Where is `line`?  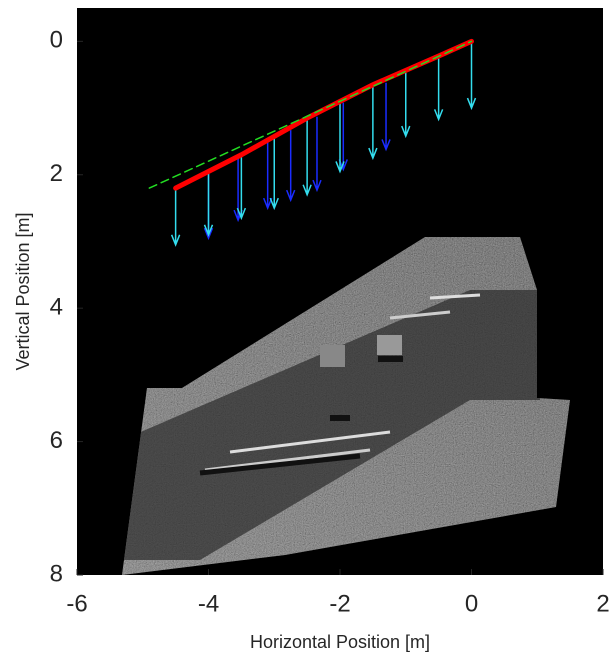 line is located at coordinates (310, 114).